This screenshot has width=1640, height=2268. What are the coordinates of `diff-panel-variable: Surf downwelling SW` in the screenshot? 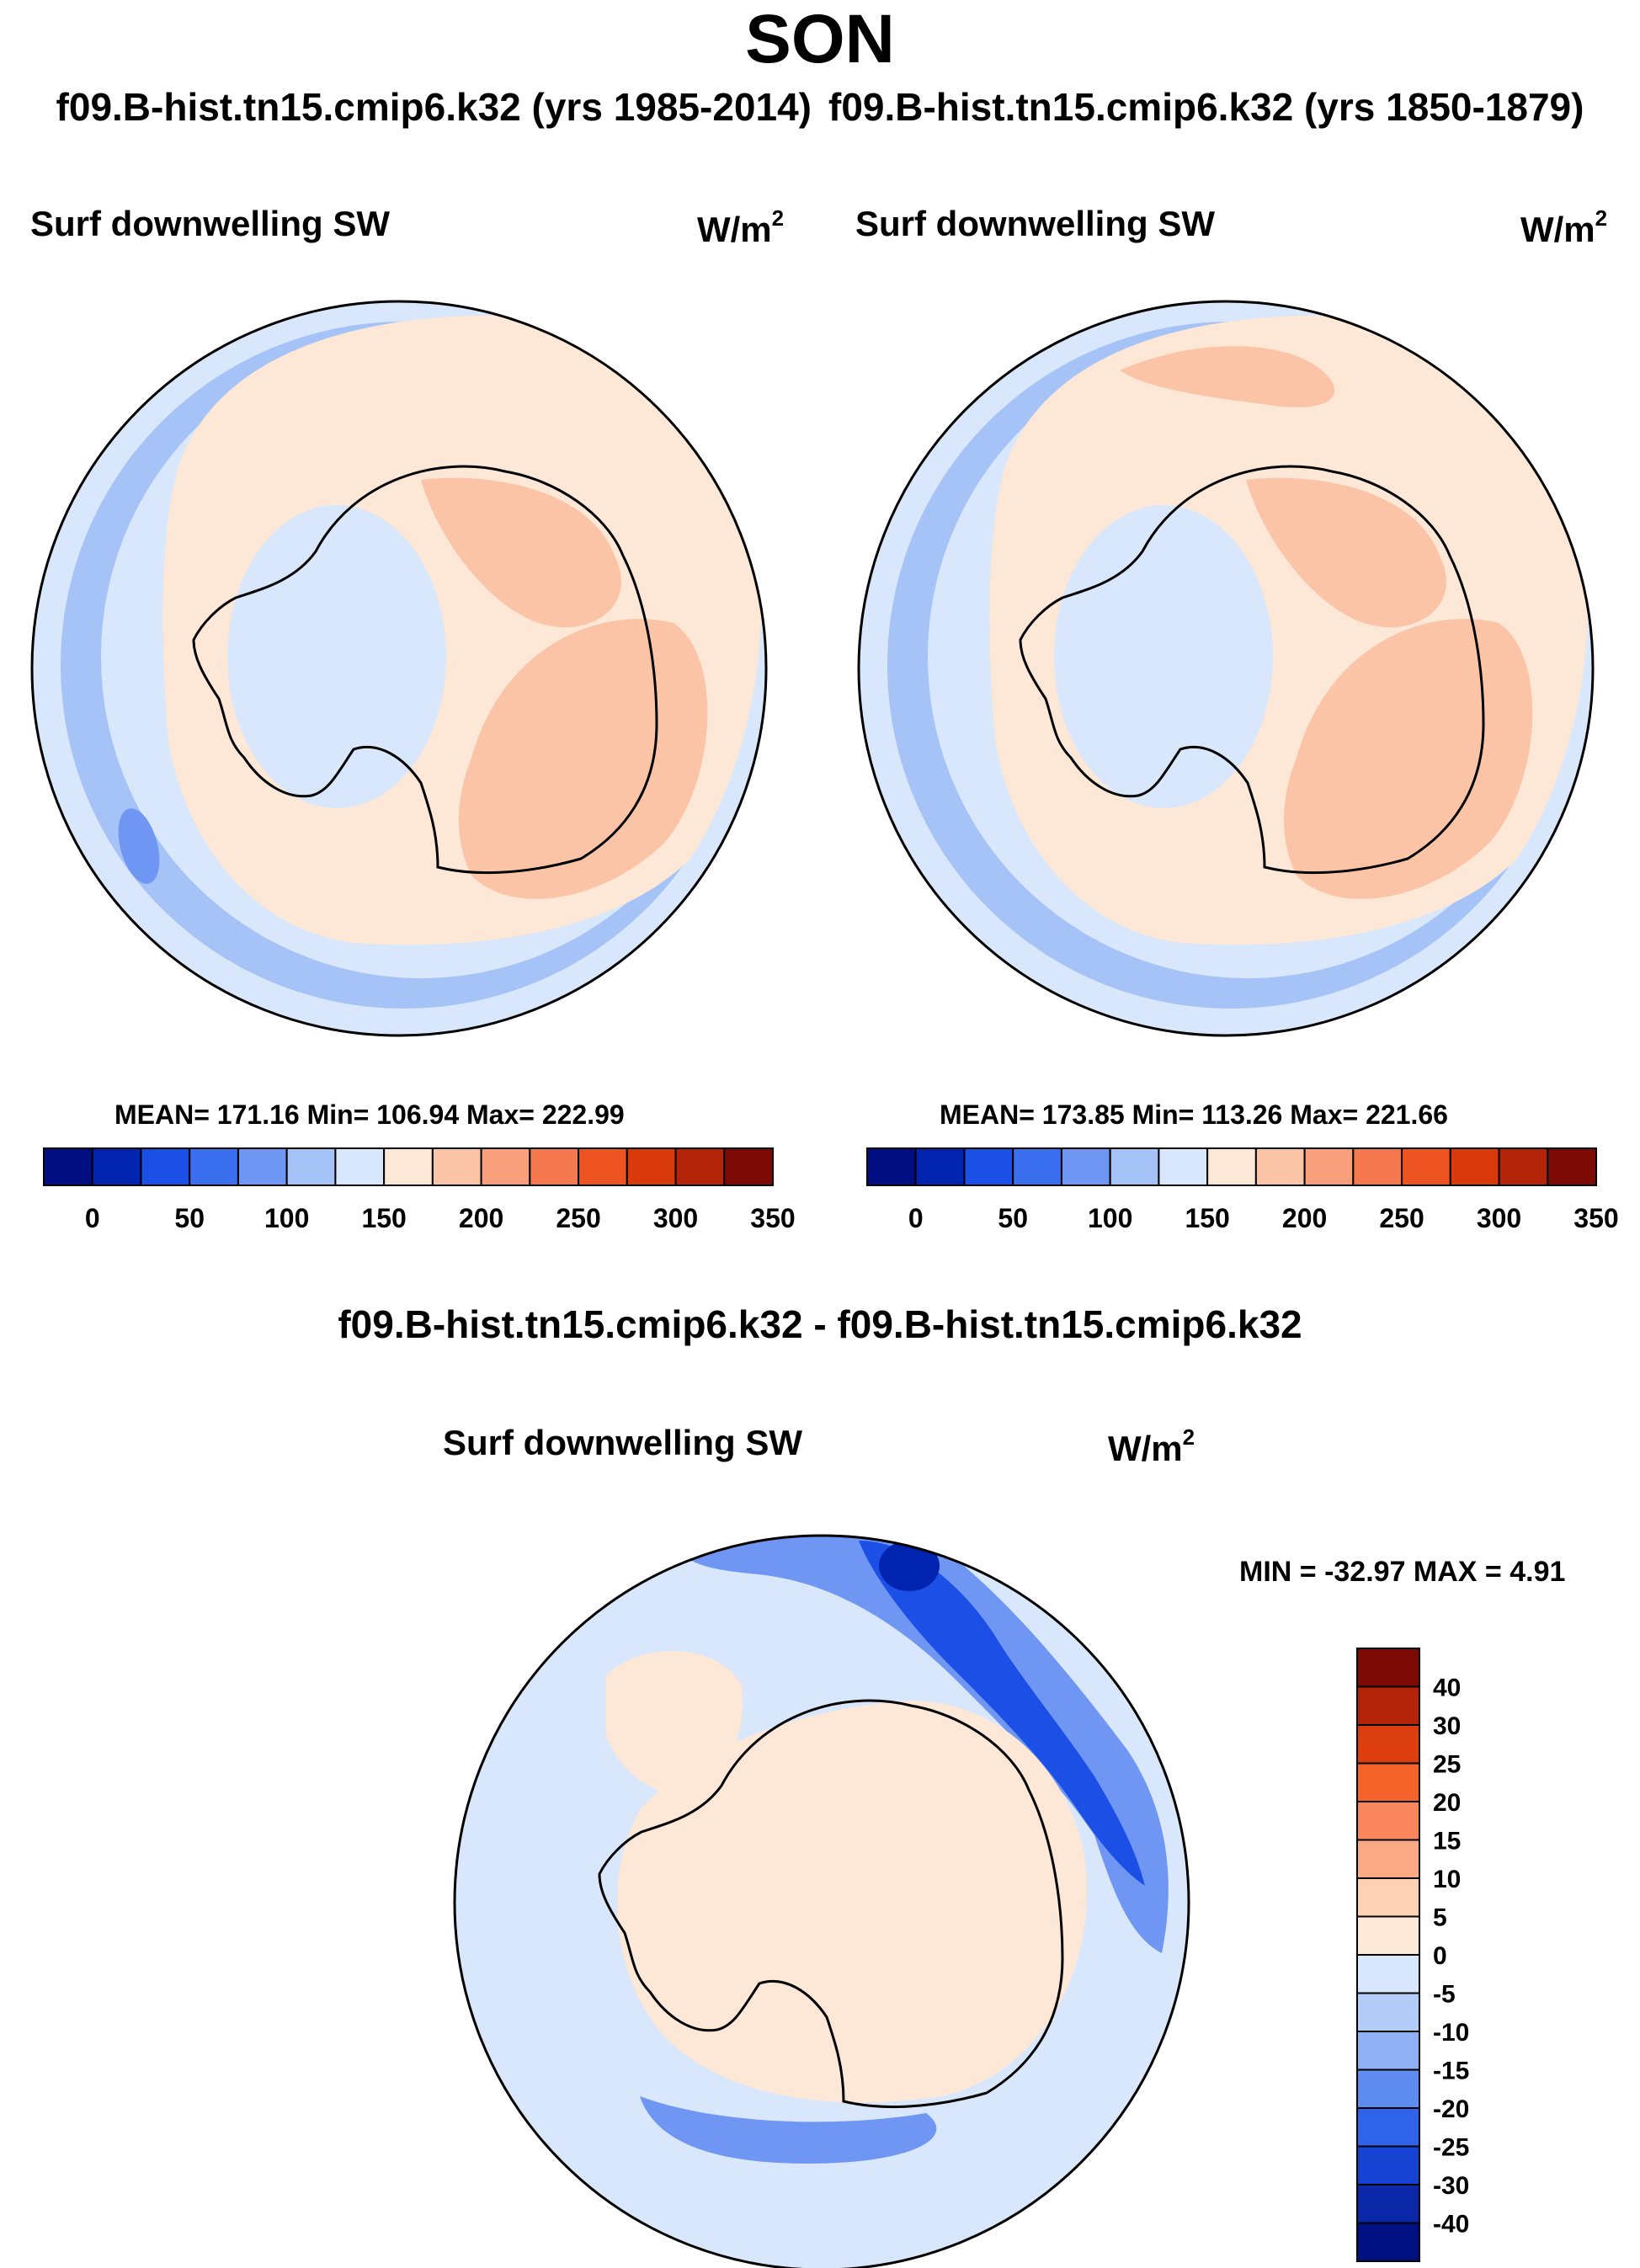 It's located at (622, 1443).